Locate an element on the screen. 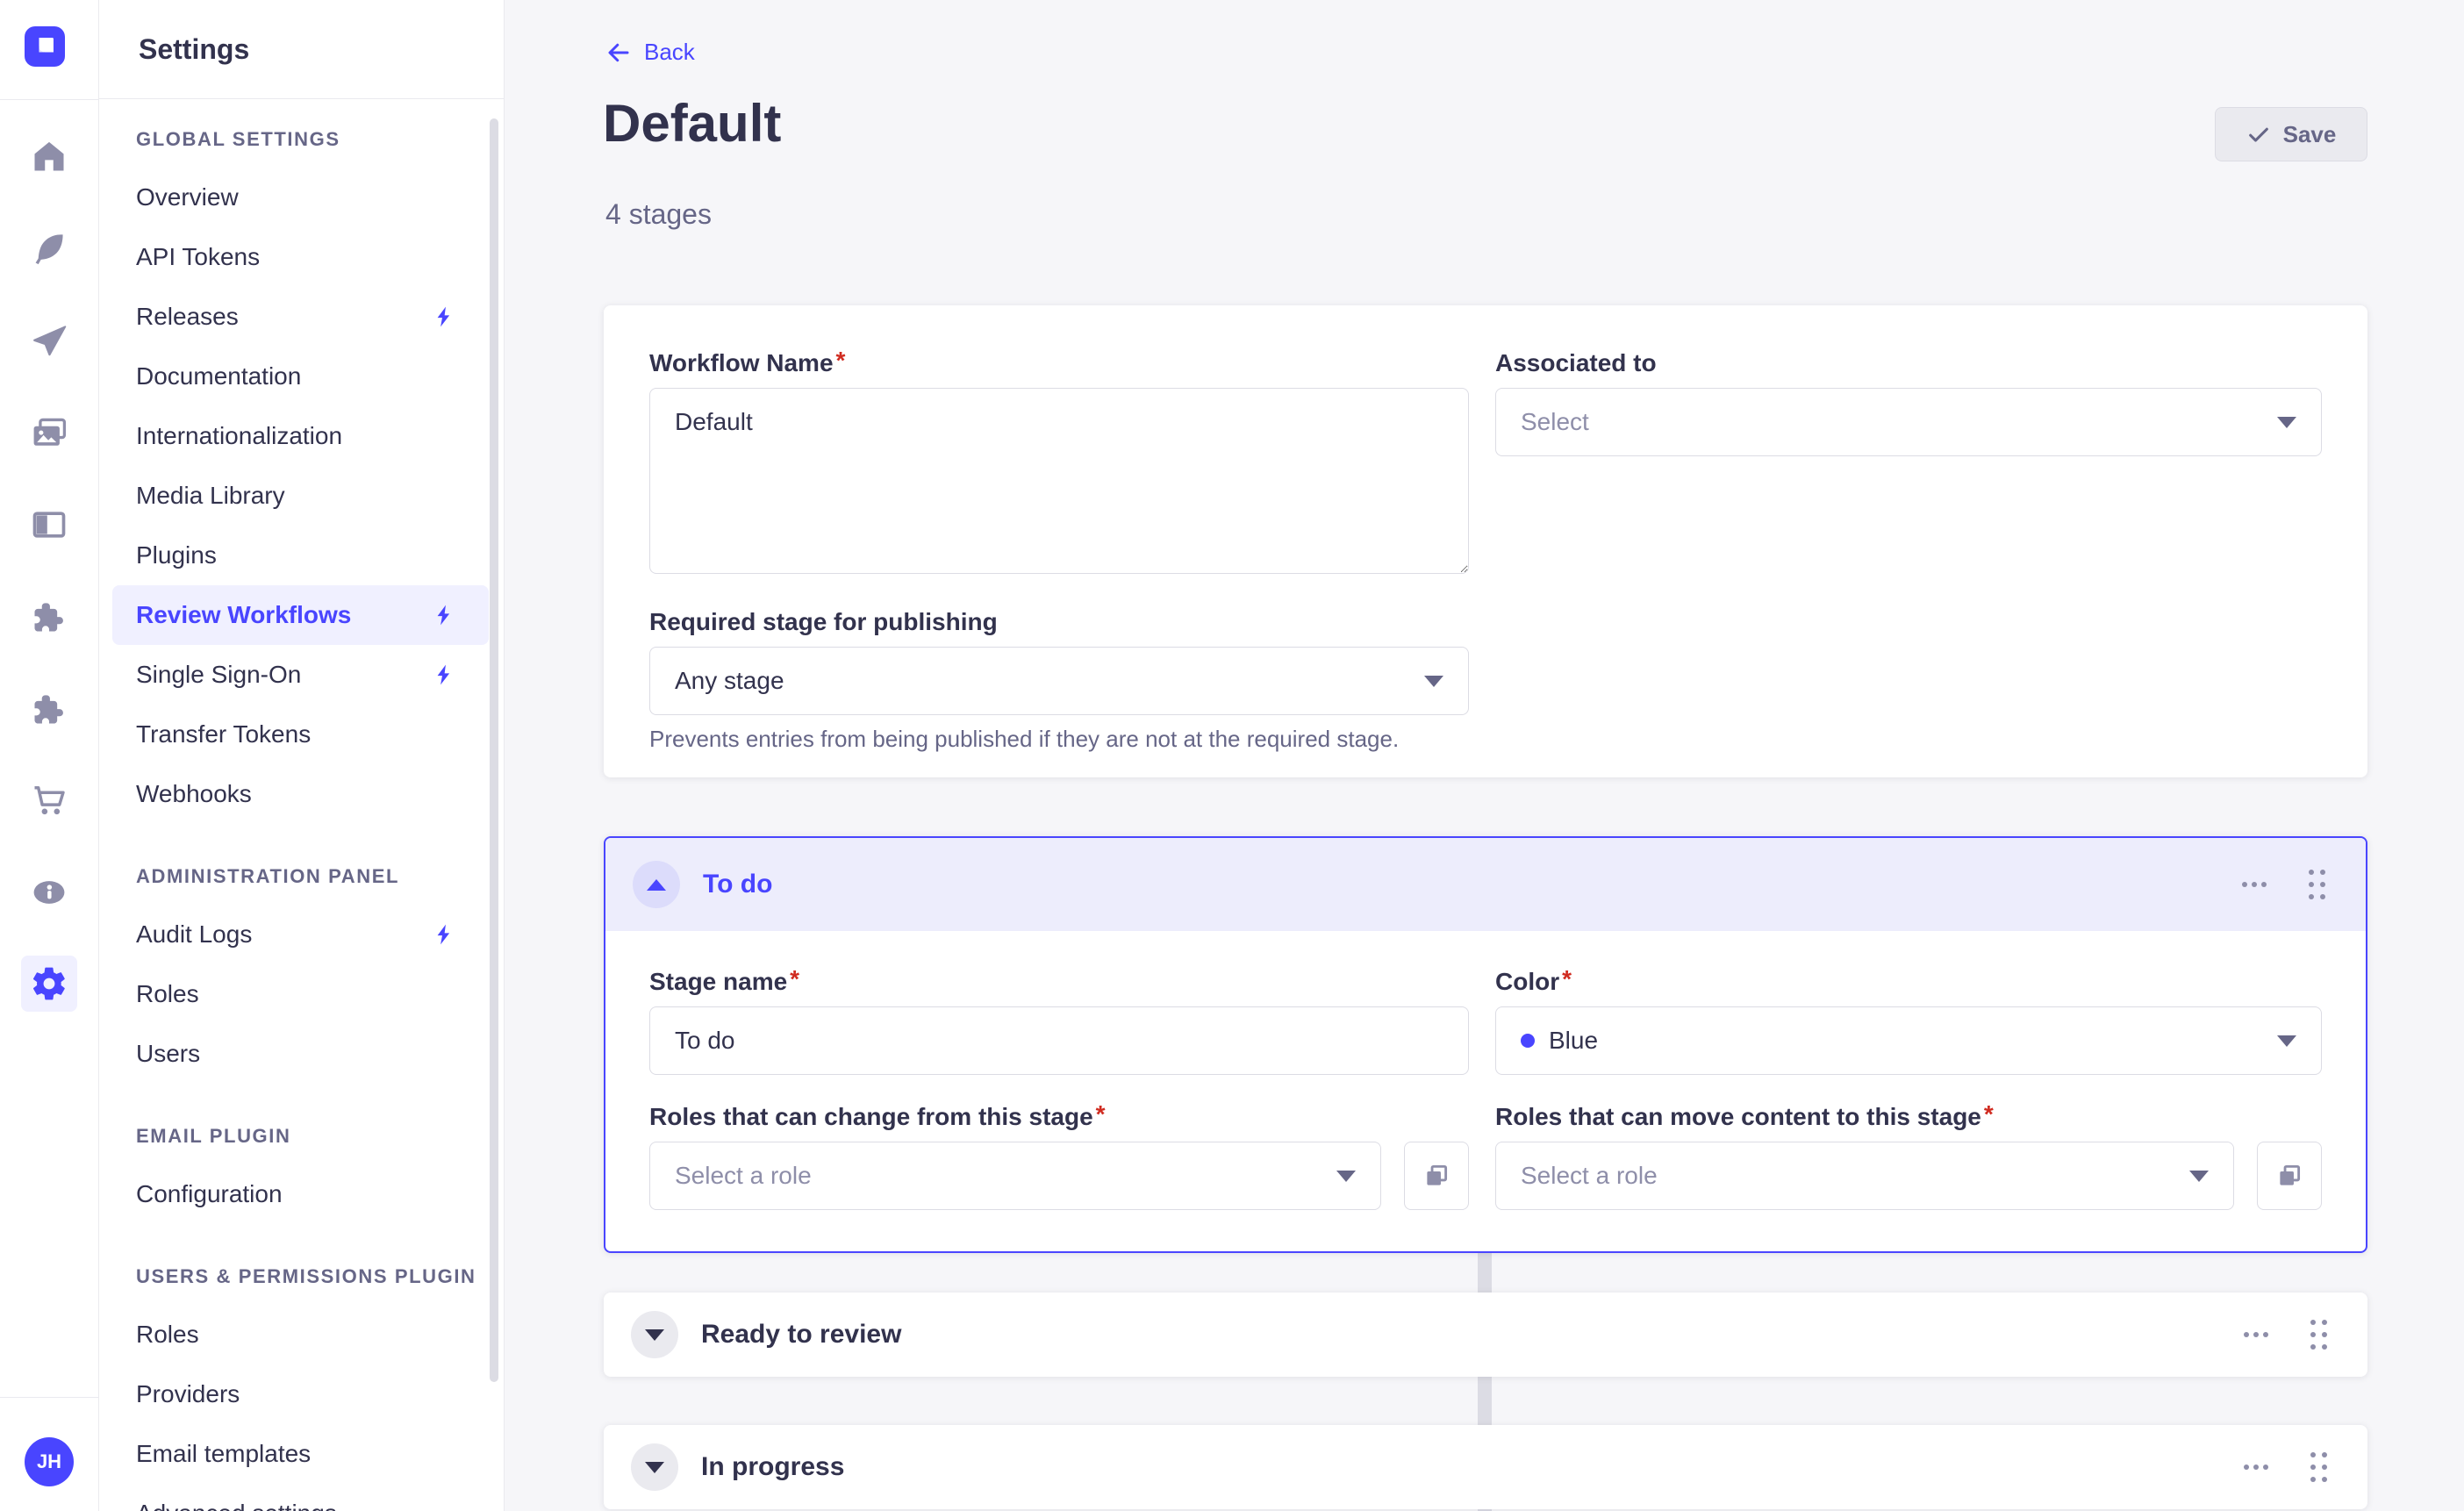 Image resolution: width=2464 pixels, height=1511 pixels. stage-title: In progress is located at coordinates (773, 1466).